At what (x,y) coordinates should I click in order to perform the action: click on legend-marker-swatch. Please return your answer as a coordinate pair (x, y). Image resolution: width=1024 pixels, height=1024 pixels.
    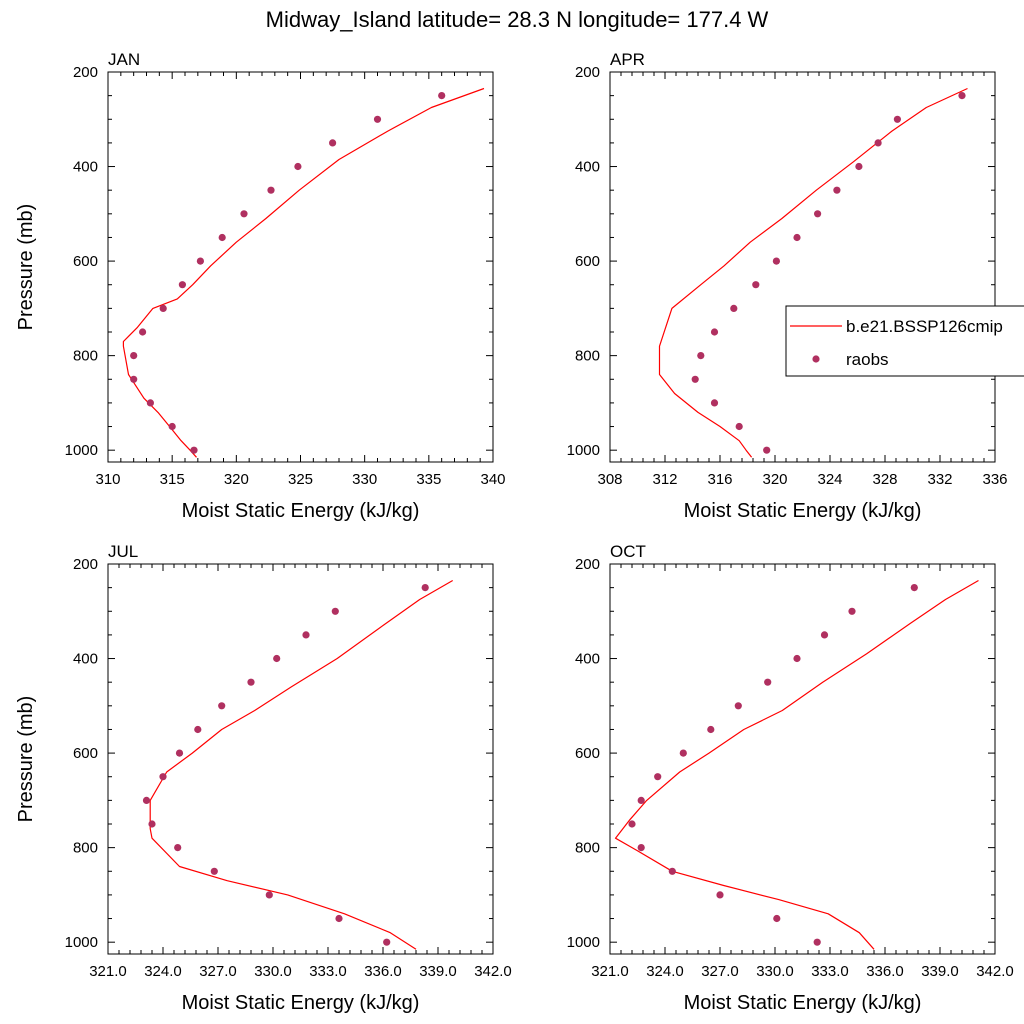
    Looking at the image, I should click on (816, 359).